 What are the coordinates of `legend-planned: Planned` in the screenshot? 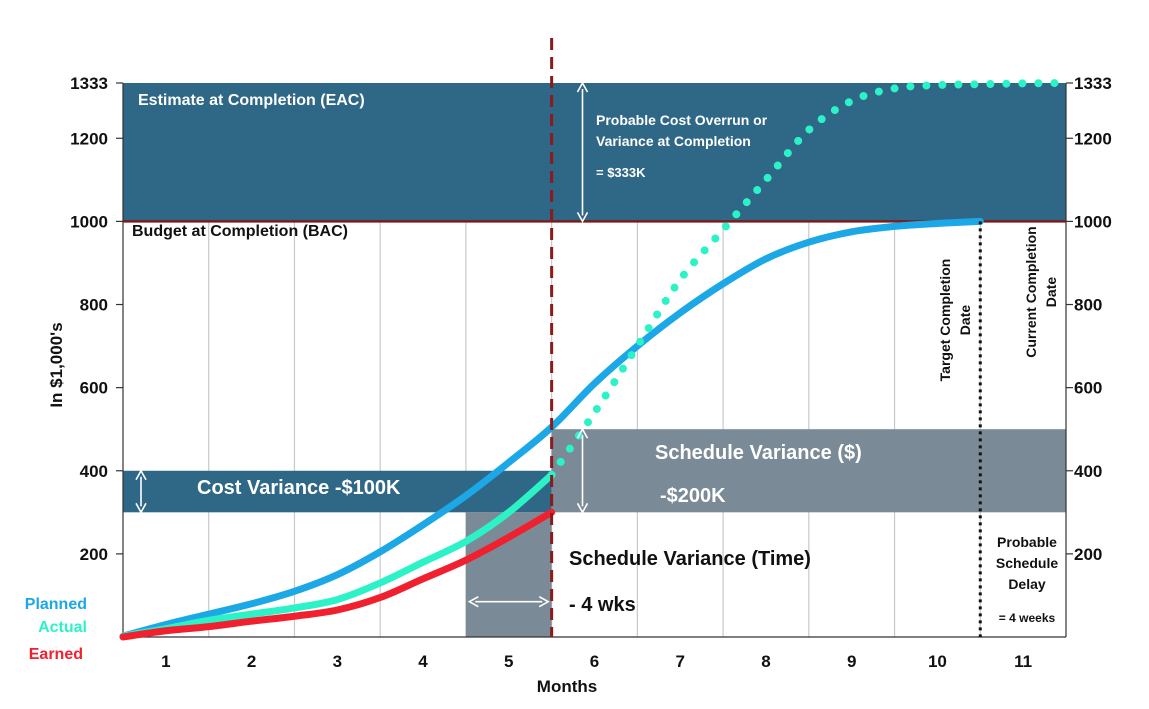 It's located at (56, 604).